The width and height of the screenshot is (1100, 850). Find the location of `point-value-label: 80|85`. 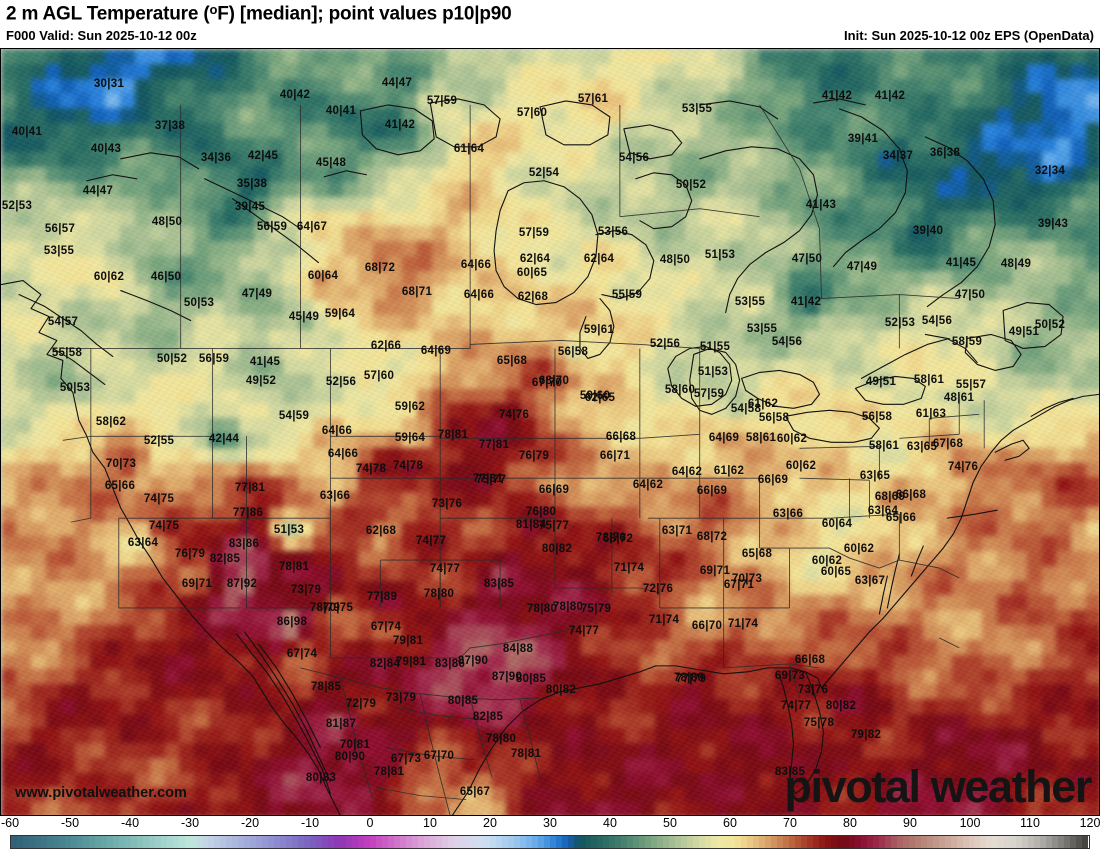

point-value-label: 80|85 is located at coordinates (531, 679).